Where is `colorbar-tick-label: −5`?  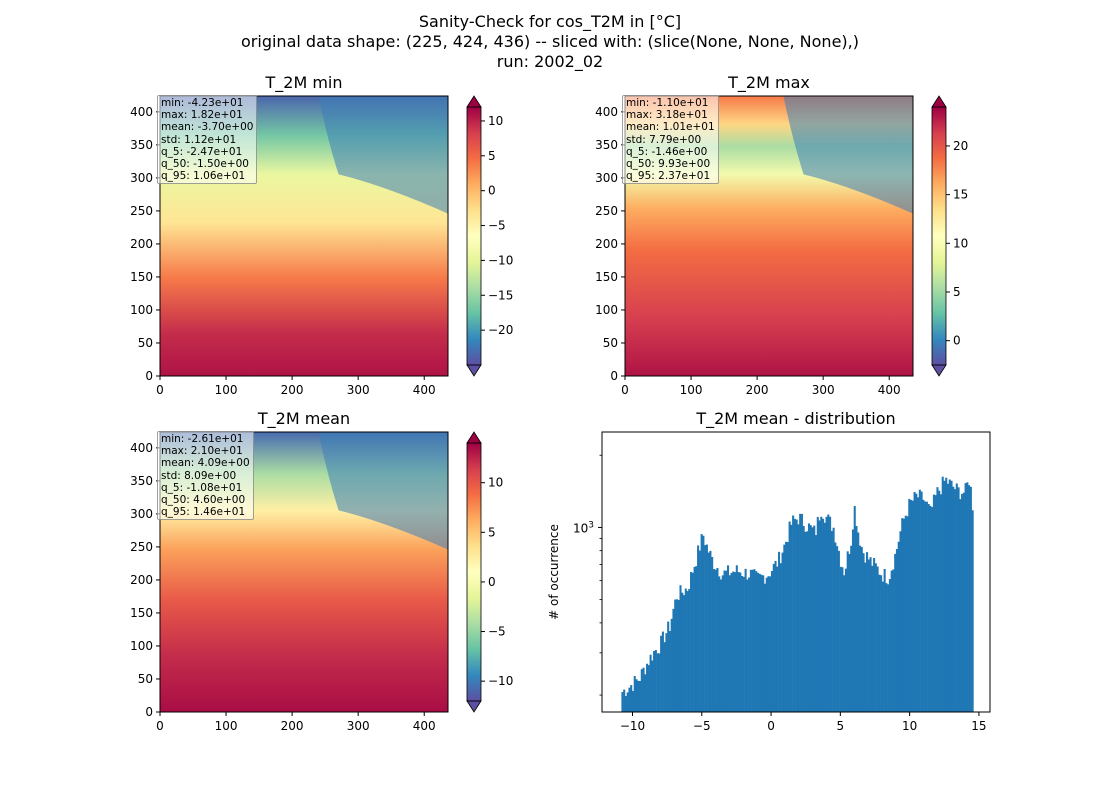
colorbar-tick-label: −5 is located at coordinates (497, 226).